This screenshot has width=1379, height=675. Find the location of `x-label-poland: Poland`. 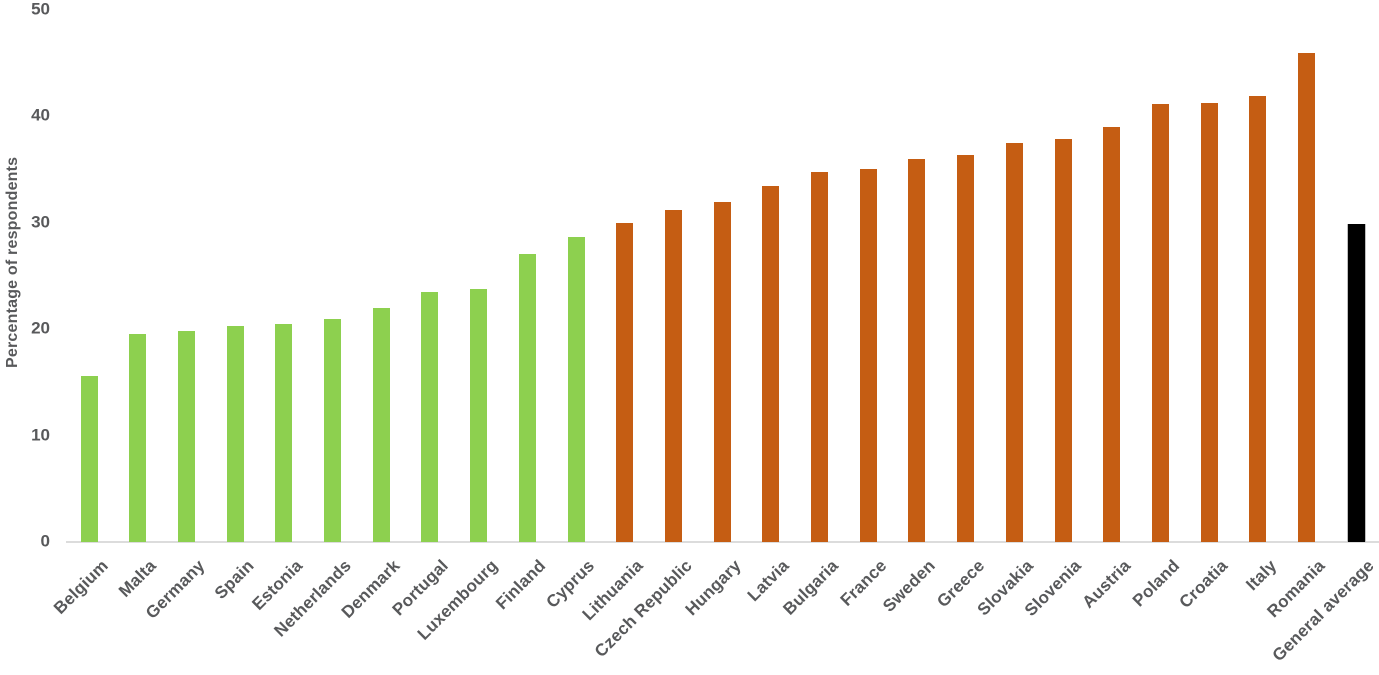

x-label-poland: Poland is located at coordinates (1155, 583).